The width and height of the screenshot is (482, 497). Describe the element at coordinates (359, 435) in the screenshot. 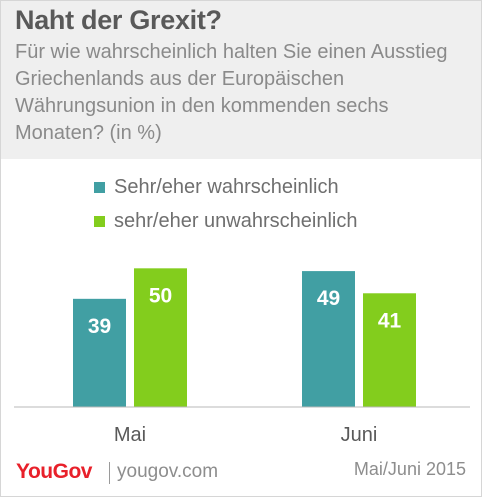

I see `x-tick-label-juni: Juni` at that location.